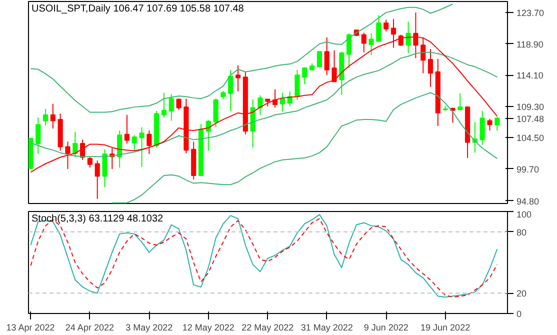 The width and height of the screenshot is (557, 335). I want to click on x-tick-label: 12 May 2022, so click(208, 327).